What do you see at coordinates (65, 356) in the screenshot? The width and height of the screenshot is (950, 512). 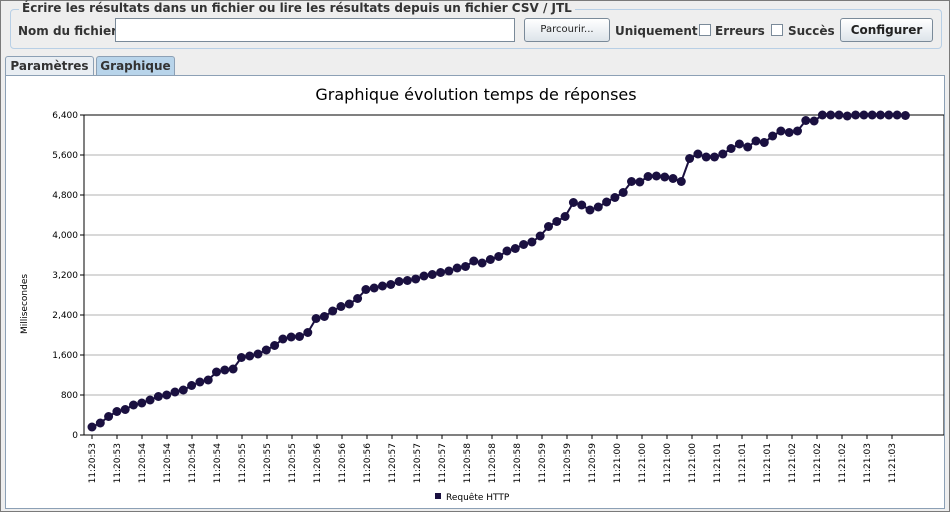 I see `y-tick-label: 1,600` at bounding box center [65, 356].